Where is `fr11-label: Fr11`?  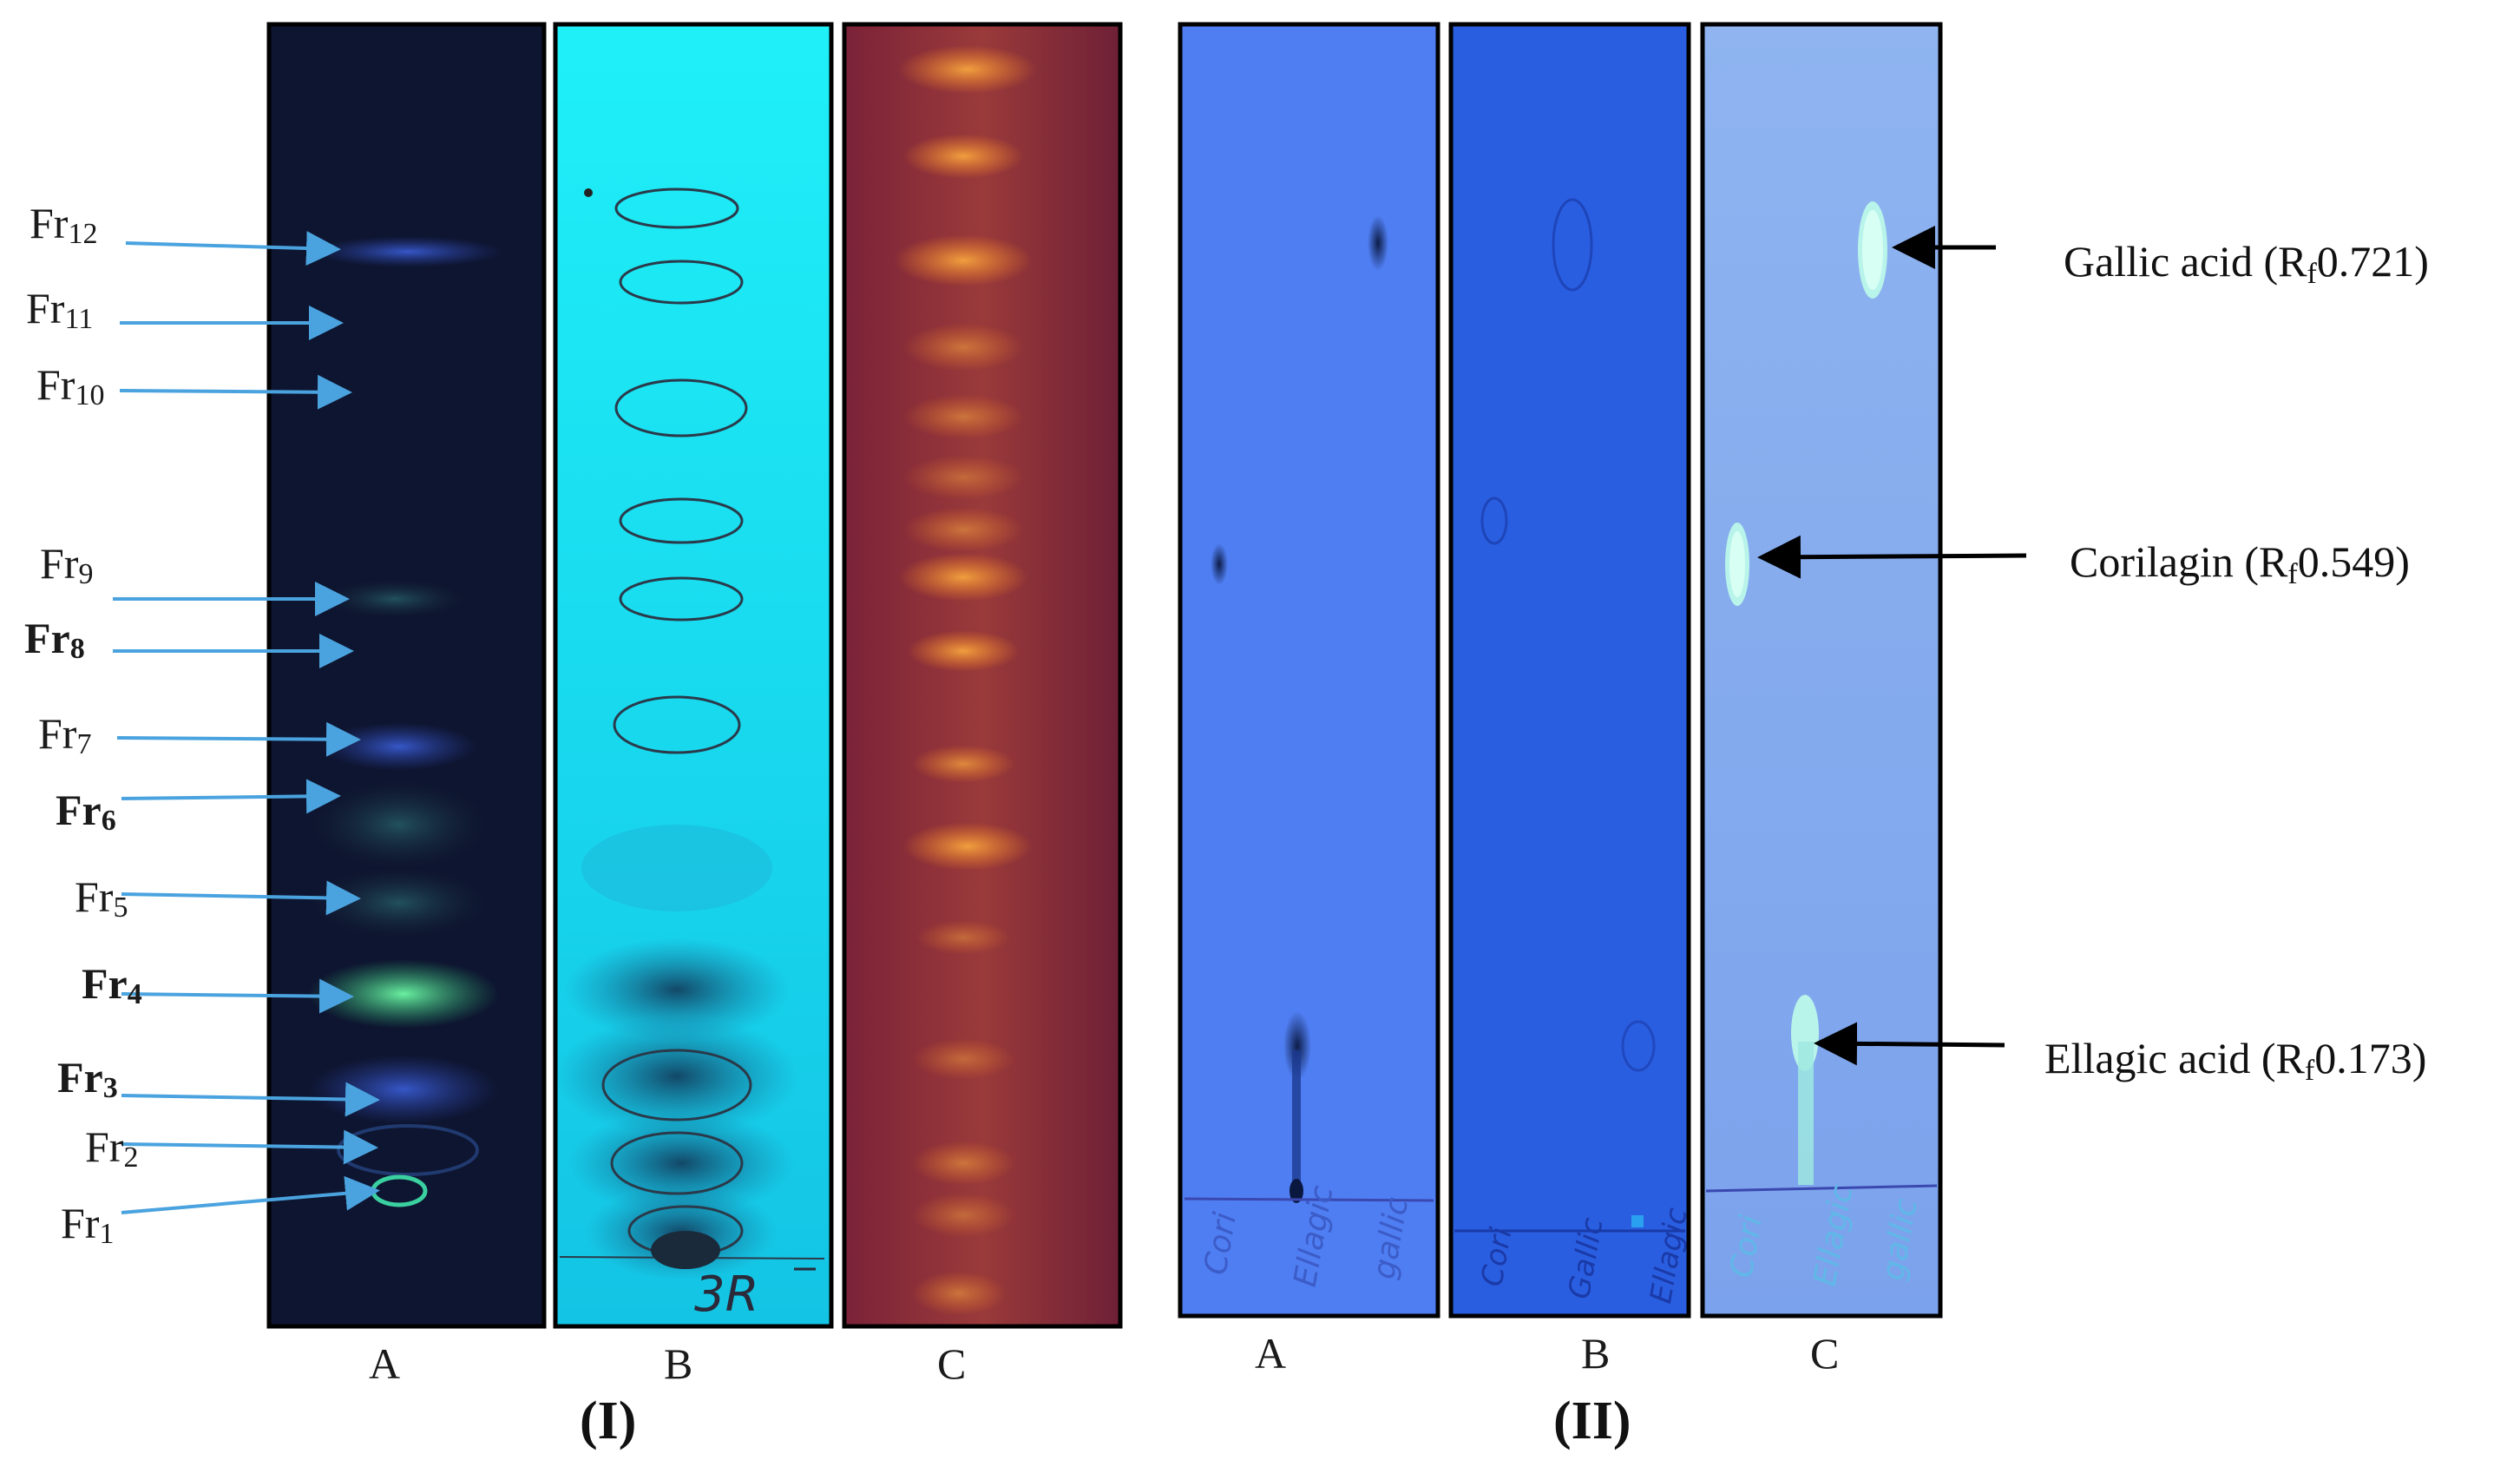
fr11-label: Fr11 is located at coordinates (60, 309).